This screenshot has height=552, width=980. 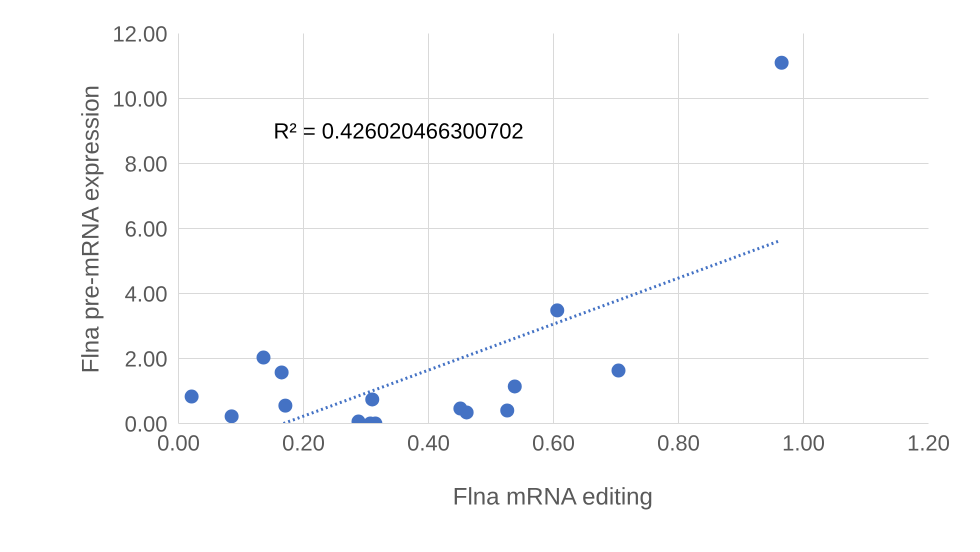 I want to click on x-tick-label: 1.00, so click(x=803, y=443).